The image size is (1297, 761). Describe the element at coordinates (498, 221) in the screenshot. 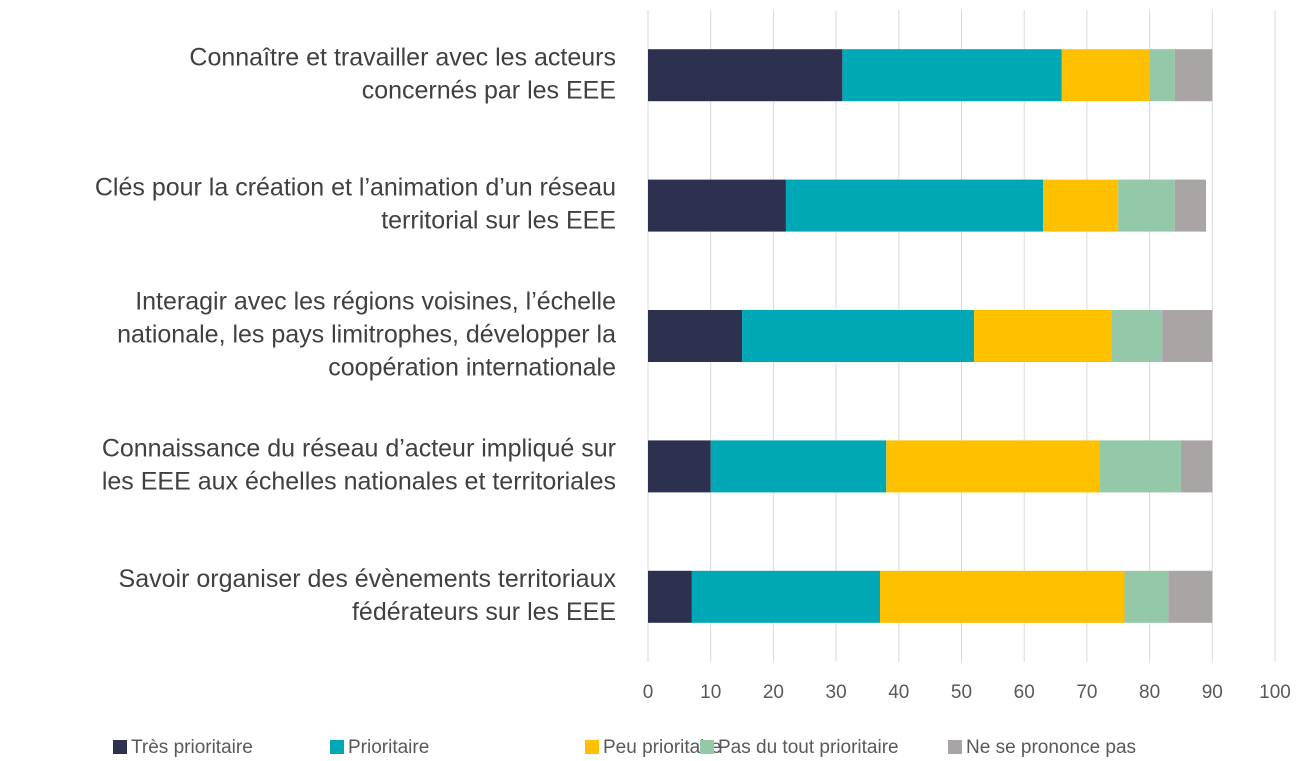

I see `category-label: territorial sur les EEE` at that location.